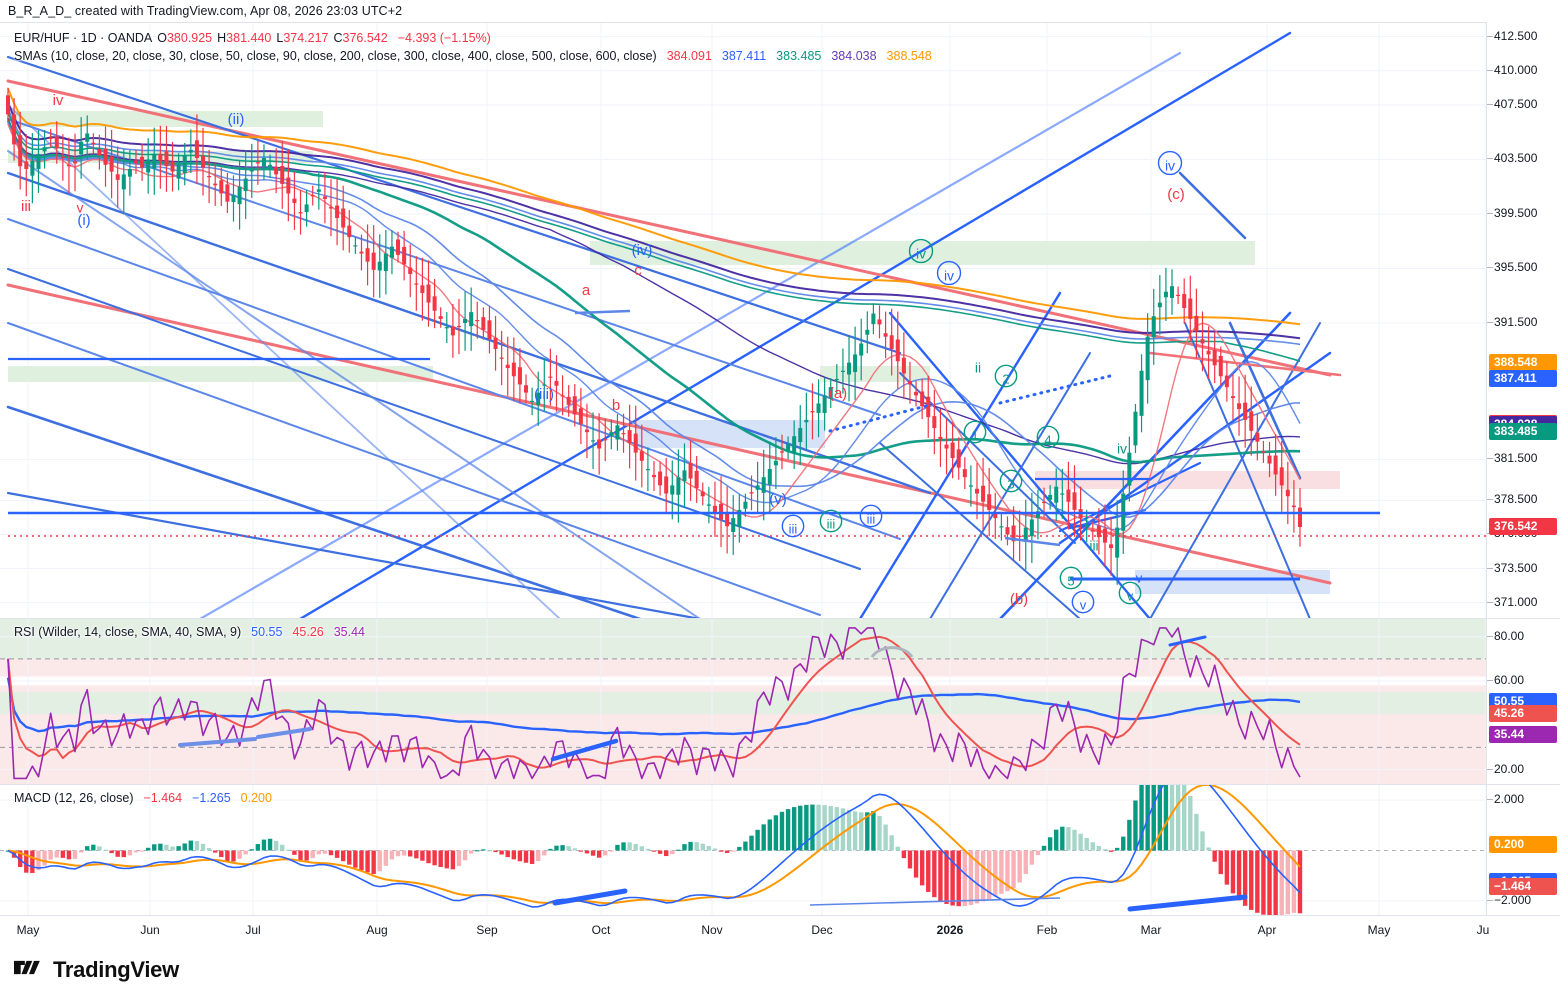 This screenshot has width=1560, height=999. What do you see at coordinates (1516, 35) in the screenshot?
I see `price-axis-tick-0: 412.500` at bounding box center [1516, 35].